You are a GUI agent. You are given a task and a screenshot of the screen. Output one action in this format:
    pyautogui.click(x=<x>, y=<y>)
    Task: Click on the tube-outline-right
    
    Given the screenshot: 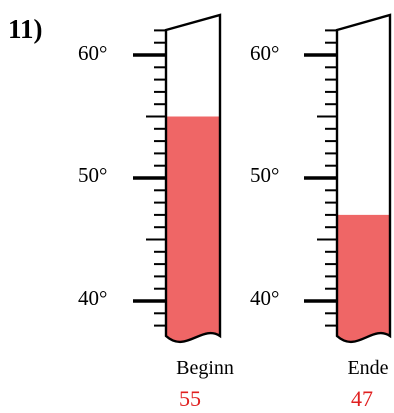 What is the action you would take?
    pyautogui.click(x=363, y=178)
    